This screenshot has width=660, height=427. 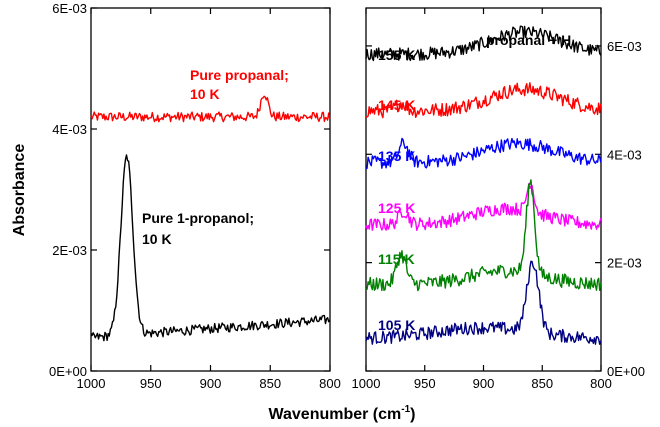 I want to click on x-axis-title-close: ), so click(x=412, y=414).